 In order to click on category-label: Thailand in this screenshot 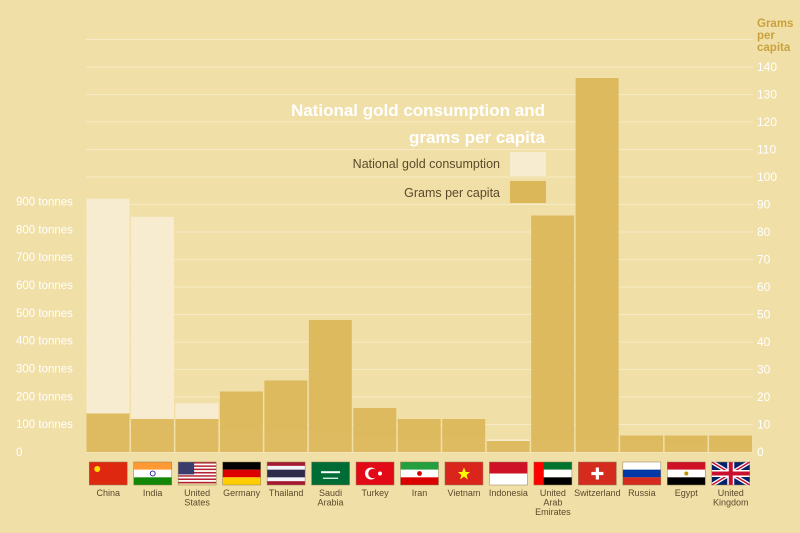, I will do `click(286, 493)`.